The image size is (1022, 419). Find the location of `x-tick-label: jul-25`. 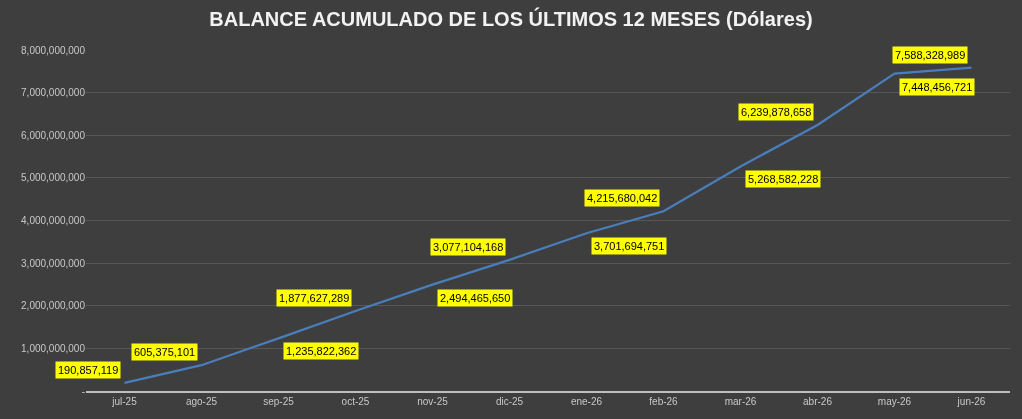

x-tick-label: jul-25 is located at coordinates (124, 401).